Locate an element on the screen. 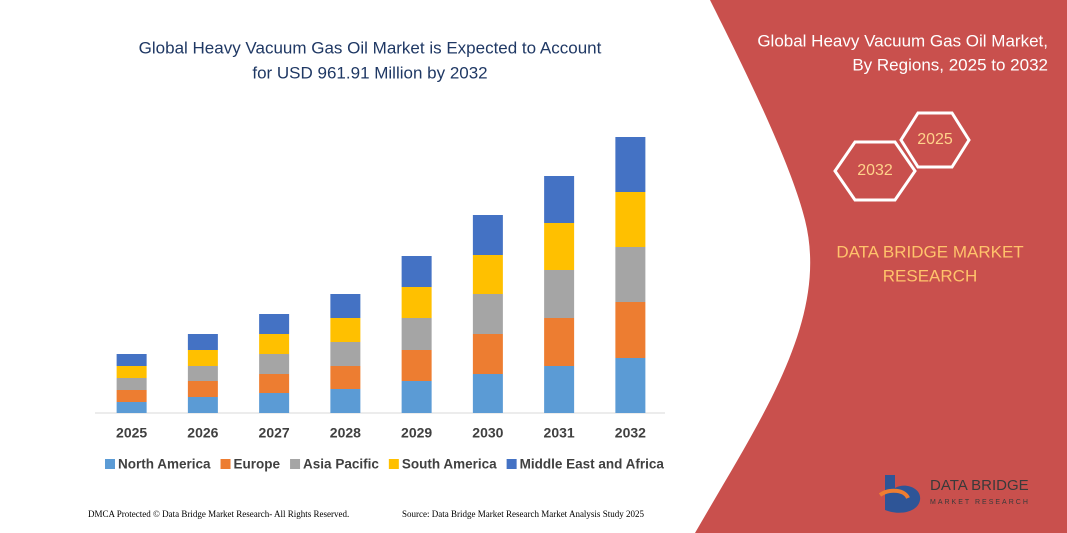 This screenshot has height=533, width=1067. hexagon-label: 2025 is located at coordinates (935, 139).